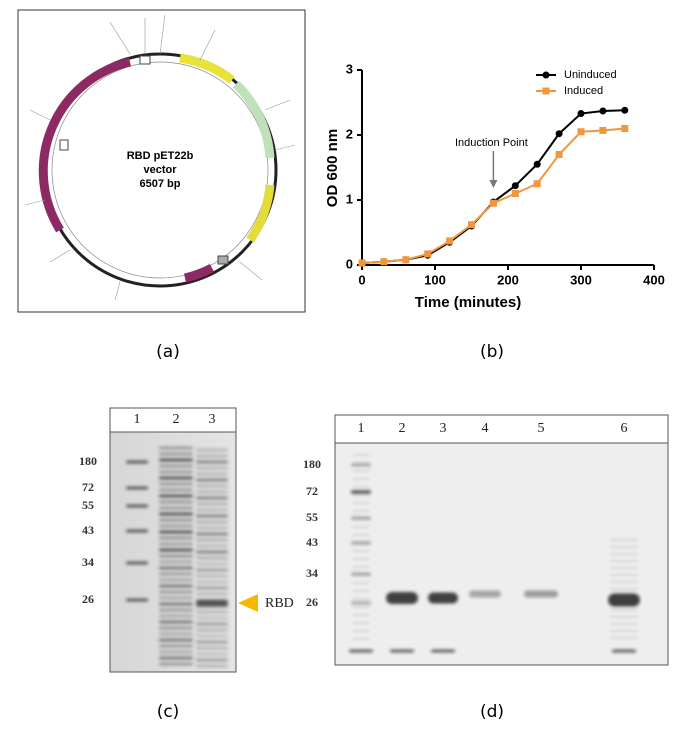 This screenshot has height=735, width=685. Describe the element at coordinates (332, 168) in the screenshot. I see `y-axis-label: OD 600 nm` at that location.